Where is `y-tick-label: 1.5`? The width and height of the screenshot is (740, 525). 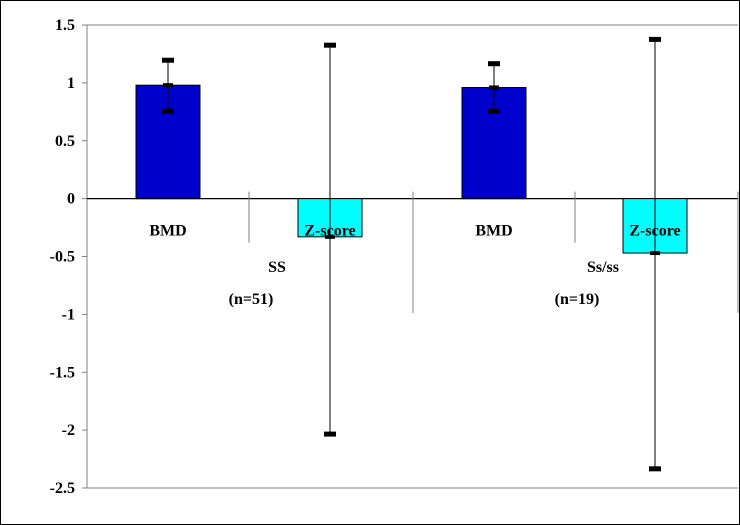
y-tick-label: 1.5 is located at coordinates (65, 25).